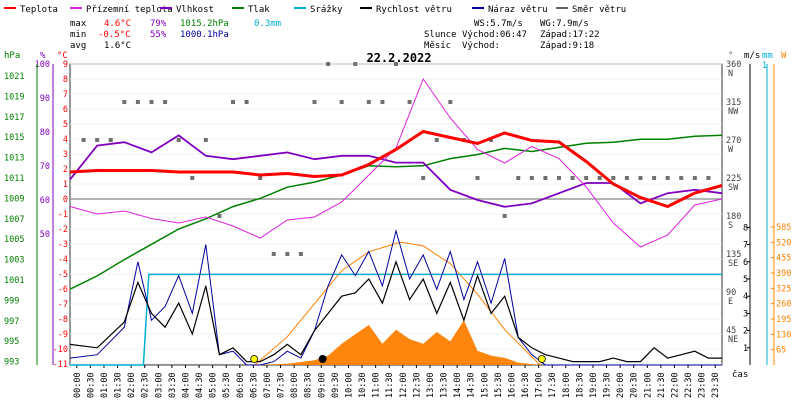  What do you see at coordinates (567, 46) in the screenshot?
I see `moon-set: Západ:9:18` at bounding box center [567, 46].